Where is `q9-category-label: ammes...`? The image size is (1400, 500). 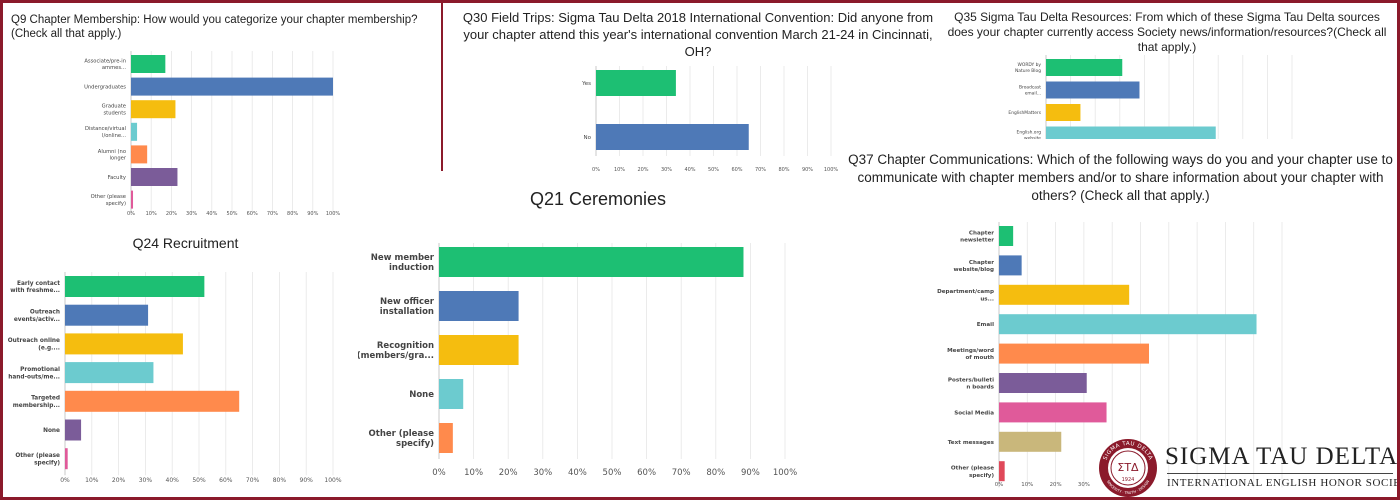
q9-category-label: ammes... is located at coordinates (114, 68).